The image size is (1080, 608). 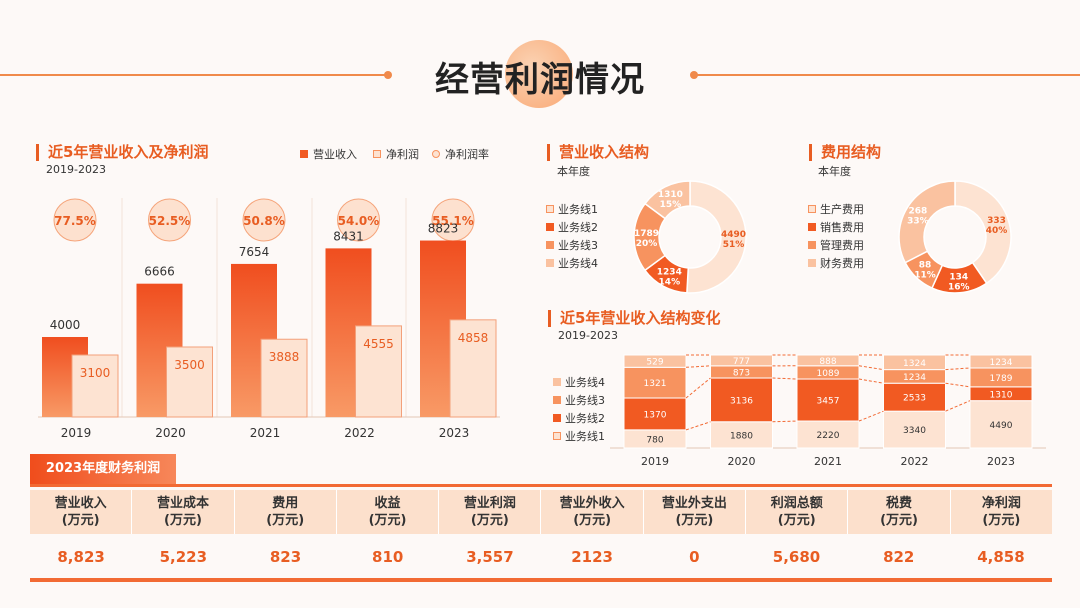 I want to click on legend-item: 业务线2, so click(x=572, y=227).